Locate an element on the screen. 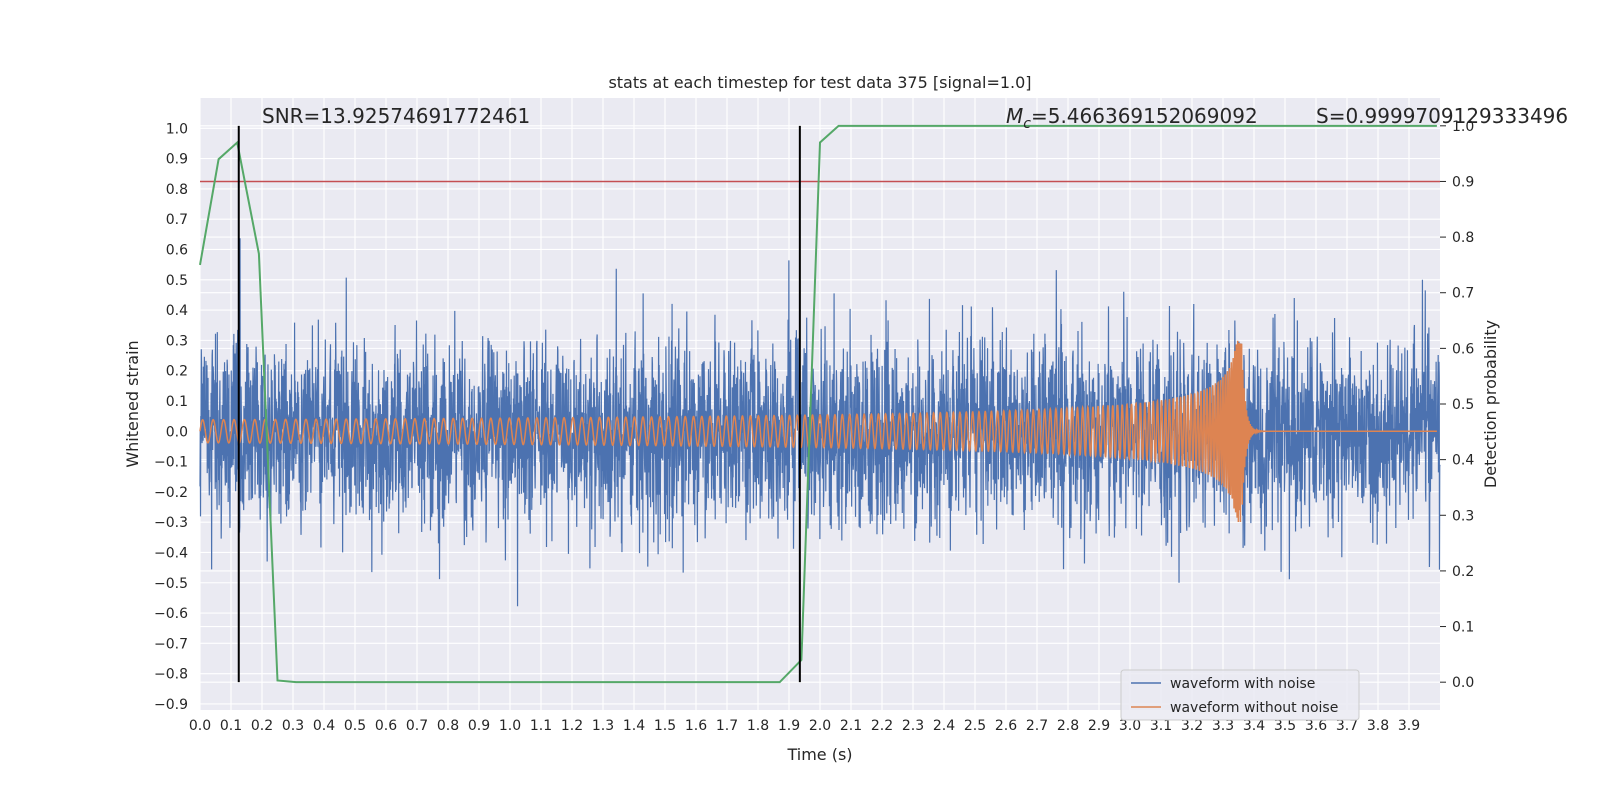 This screenshot has width=1600, height=800. annotation-mc: Mc=5.466369152069092 is located at coordinates (1132, 118).